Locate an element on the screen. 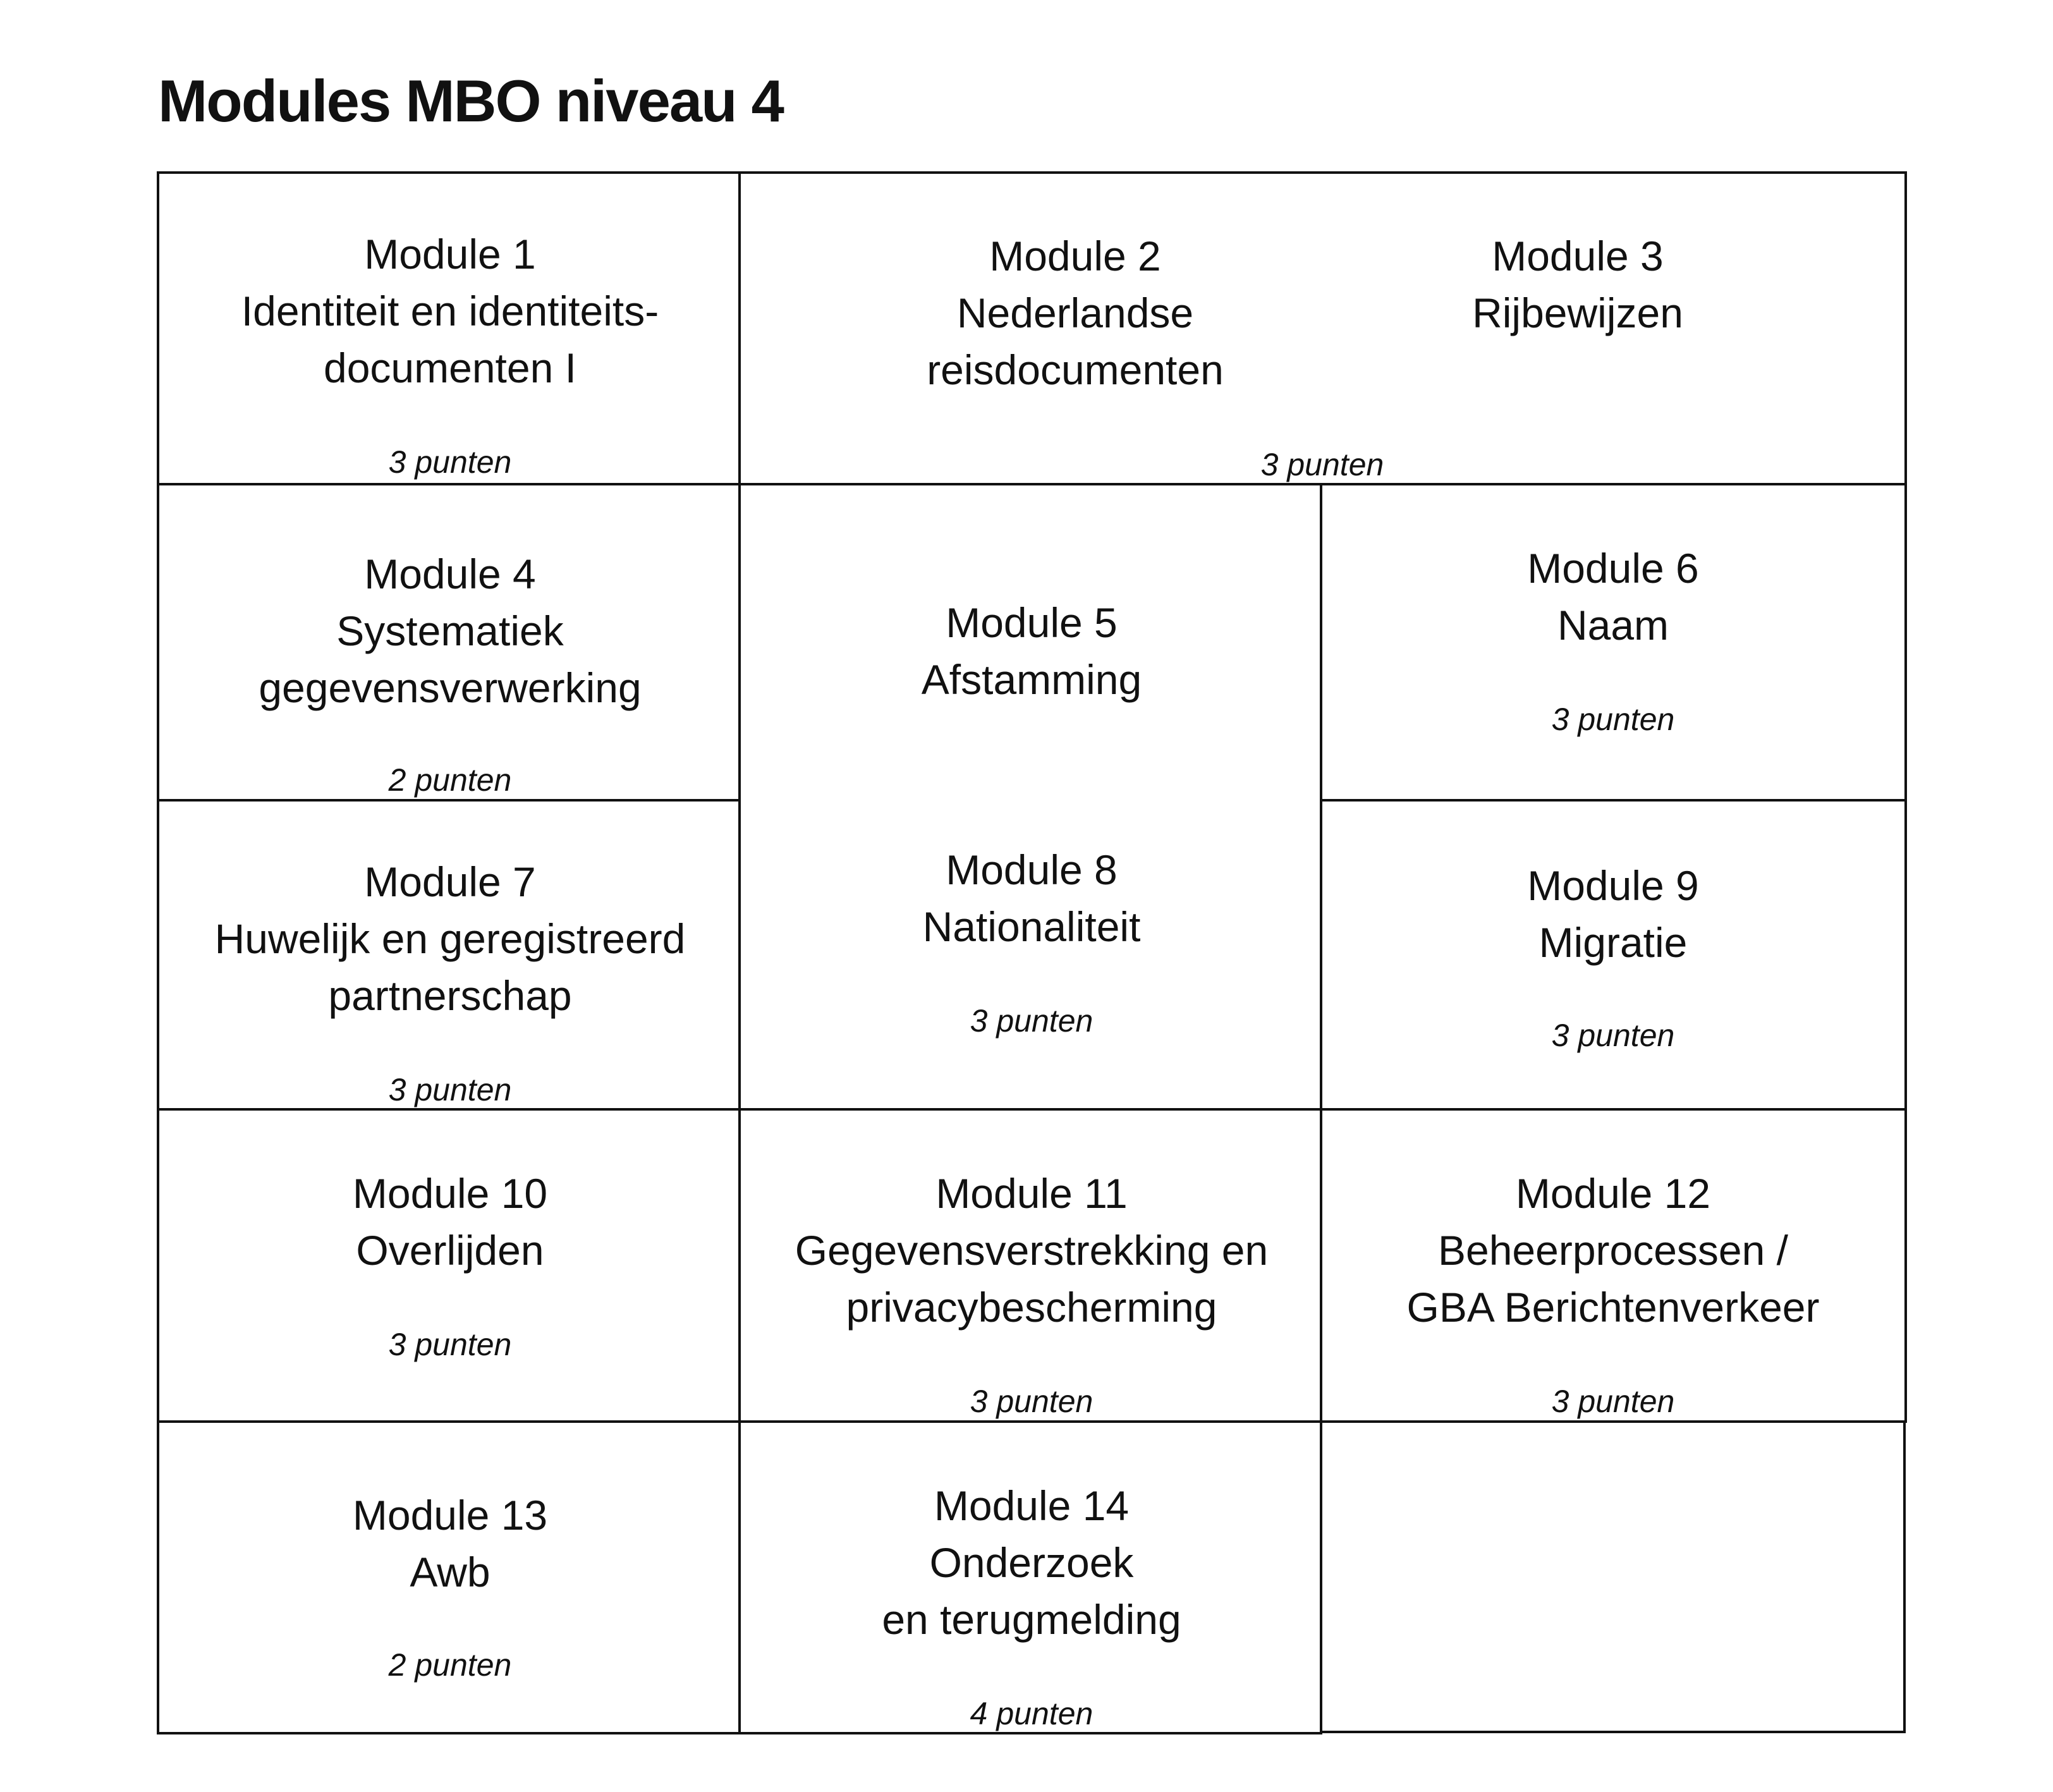 The width and height of the screenshot is (2053, 1792). module-label: Module 6 is located at coordinates (1613, 568).